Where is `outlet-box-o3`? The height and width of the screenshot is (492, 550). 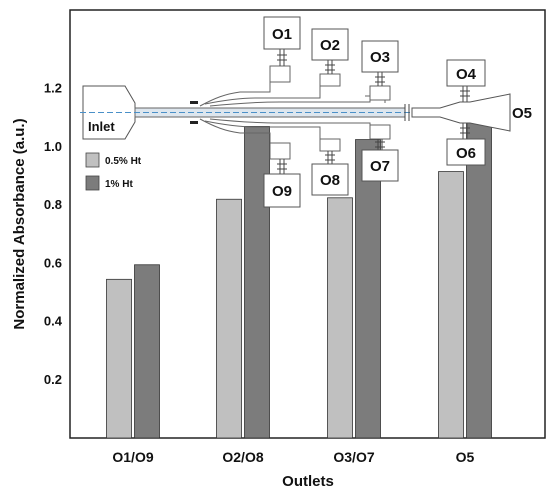
outlet-box-o3 is located at coordinates (380, 56).